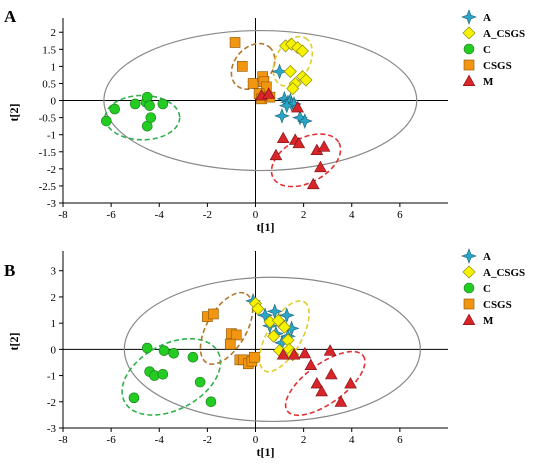 The image size is (550, 474). Describe the element at coordinates (135, 111) in the screenshot. I see `series-c` at that location.